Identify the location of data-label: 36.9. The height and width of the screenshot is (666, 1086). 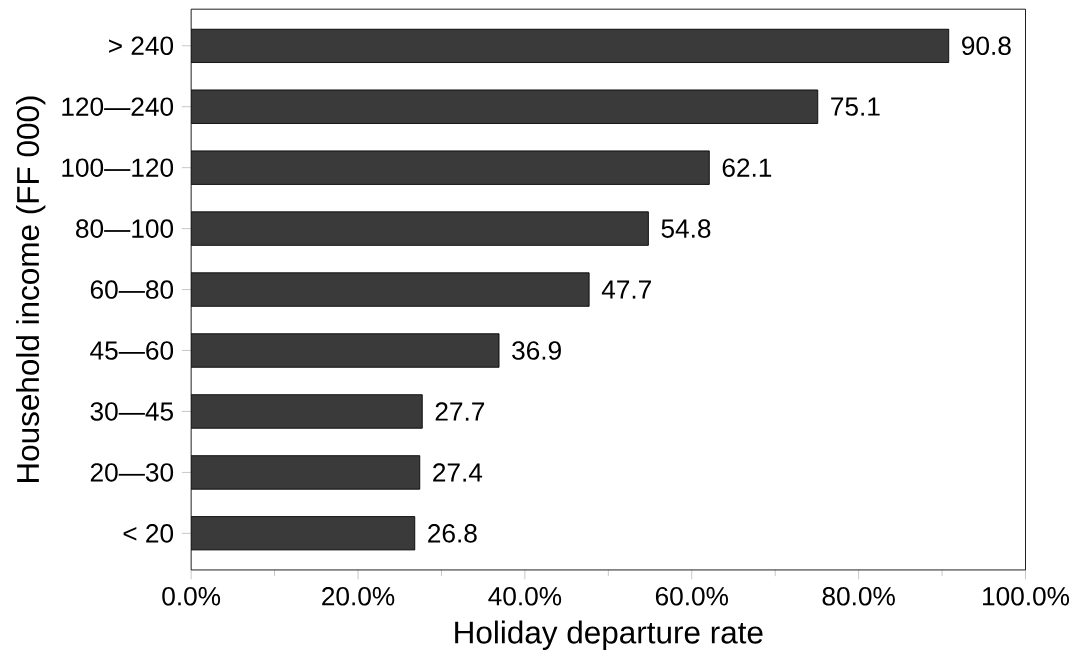
(536, 350).